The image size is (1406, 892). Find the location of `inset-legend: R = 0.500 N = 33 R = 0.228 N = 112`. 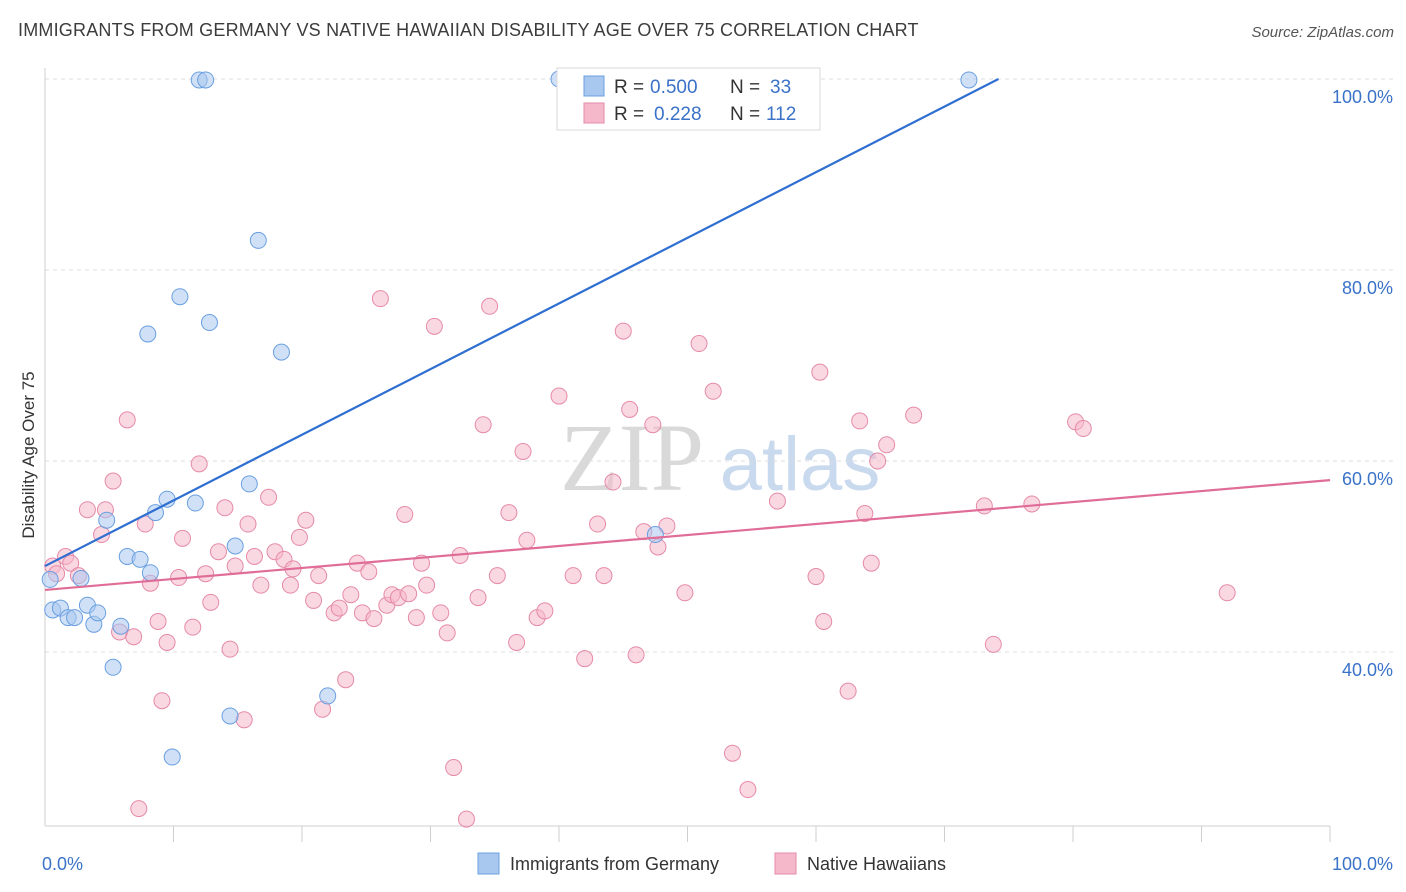

inset-legend: R = 0.500 N = 33 R = 0.228 N = 112 is located at coordinates (688, 99).